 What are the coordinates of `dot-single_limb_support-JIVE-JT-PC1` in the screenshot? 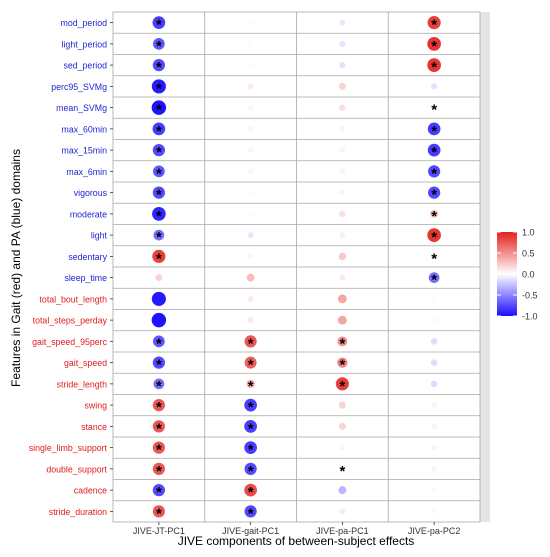 It's located at (158, 447).